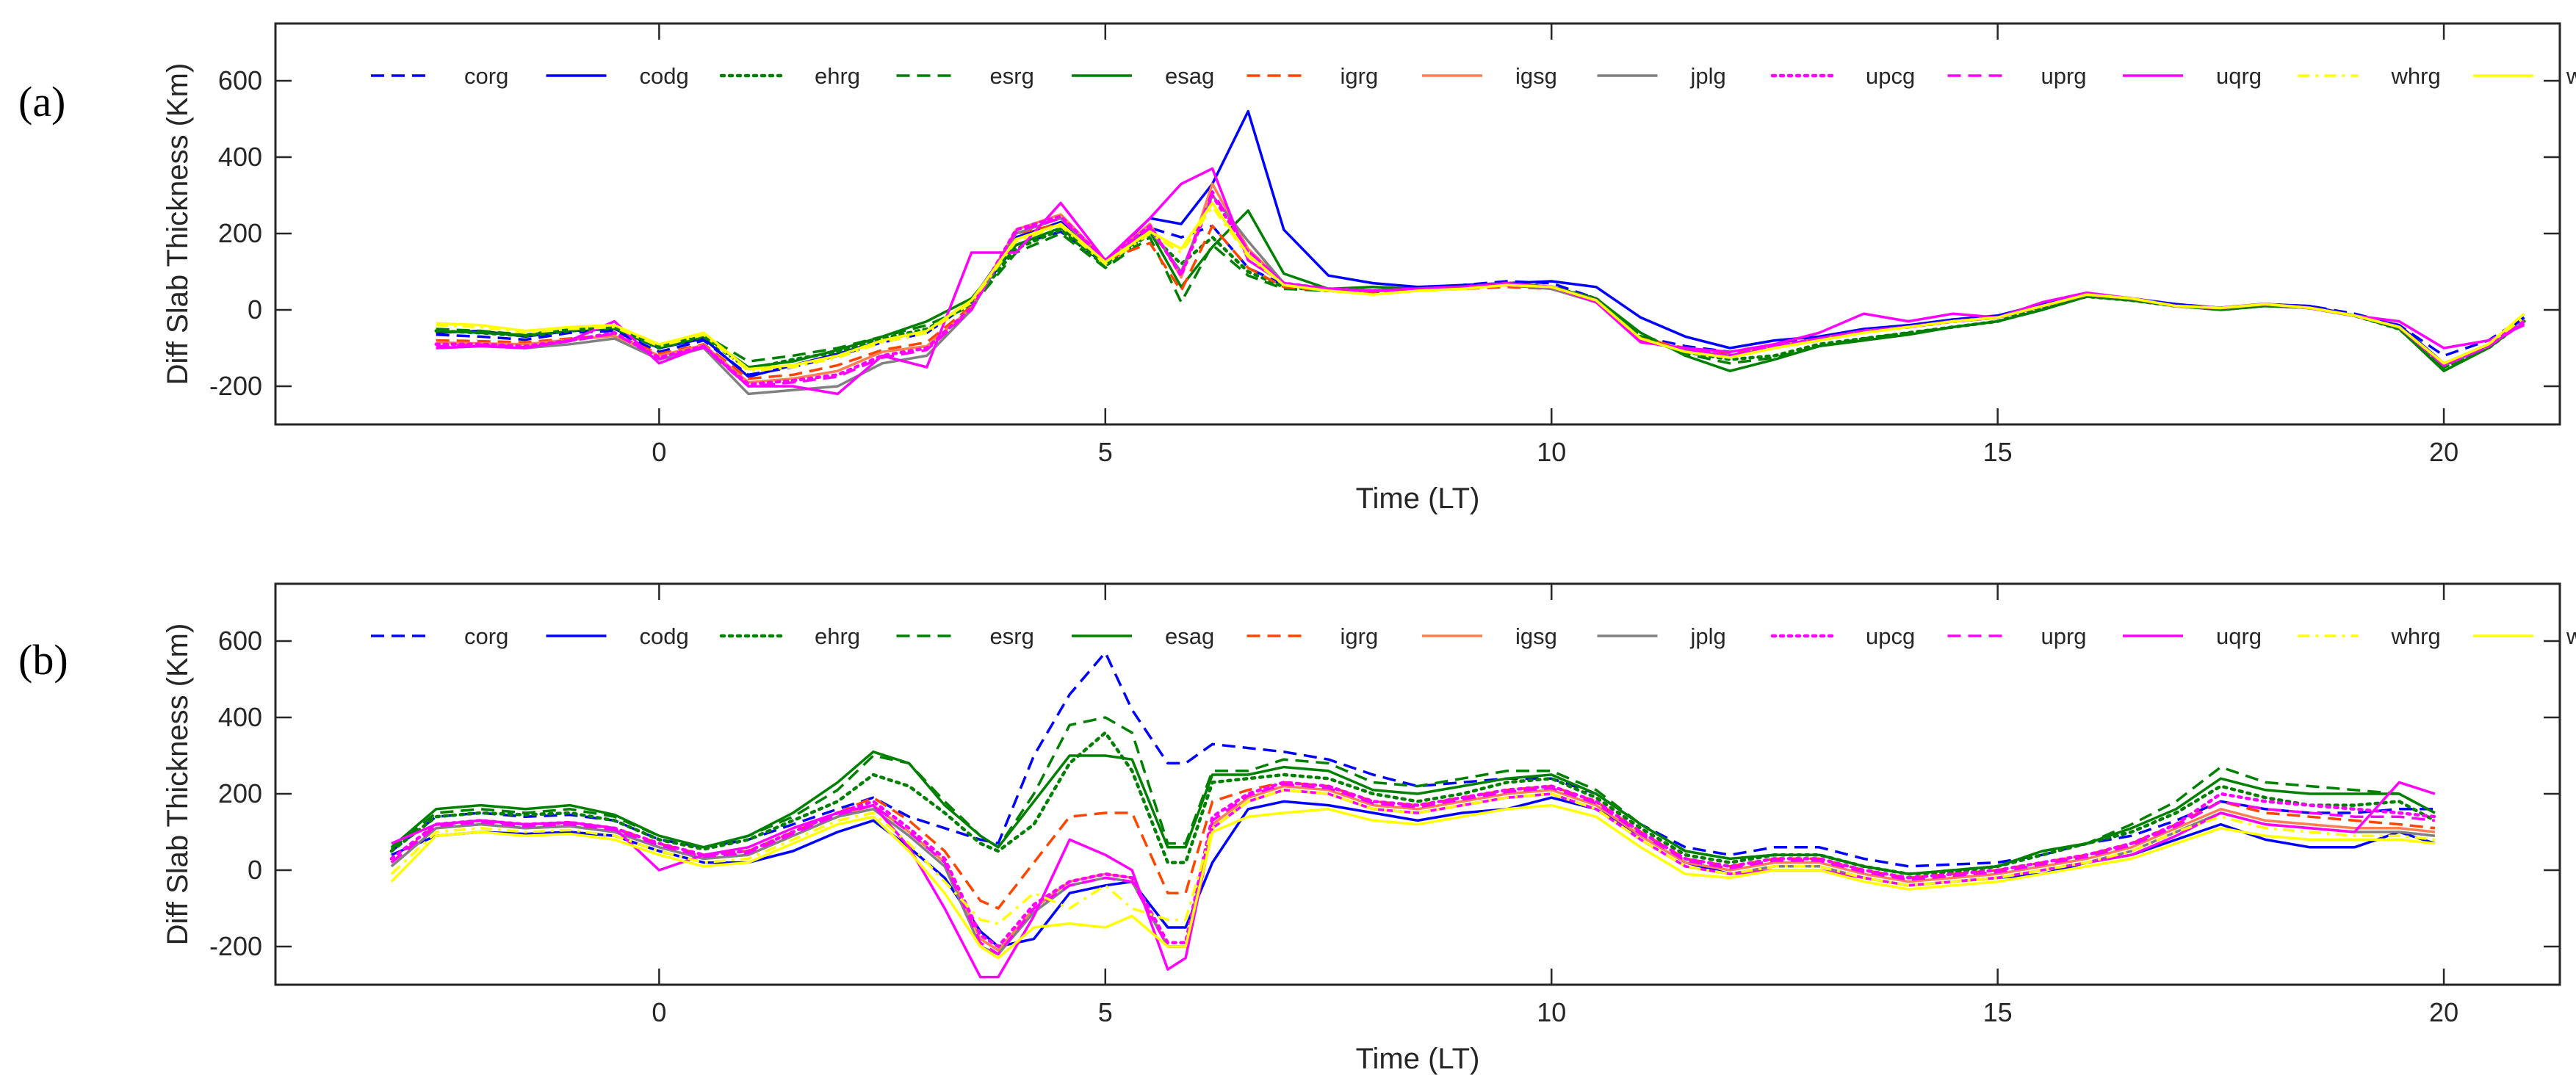 The height and width of the screenshot is (1089, 2576). I want to click on panel-b-y-tick-label: 200, so click(240, 793).